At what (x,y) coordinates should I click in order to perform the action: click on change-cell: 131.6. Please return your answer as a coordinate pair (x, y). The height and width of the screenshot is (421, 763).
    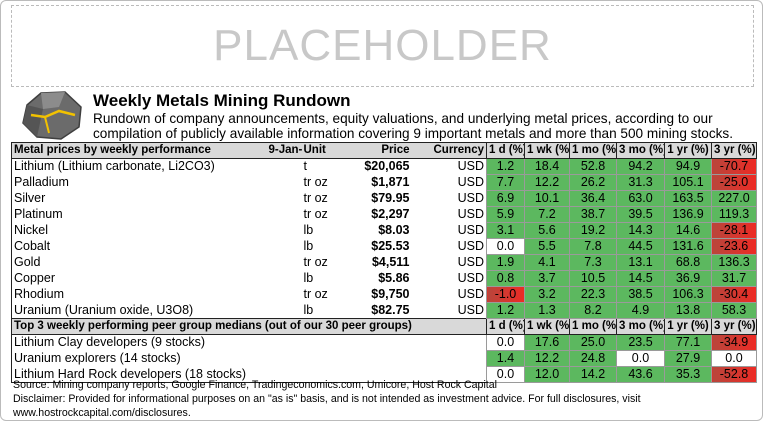
    Looking at the image, I should click on (688, 246).